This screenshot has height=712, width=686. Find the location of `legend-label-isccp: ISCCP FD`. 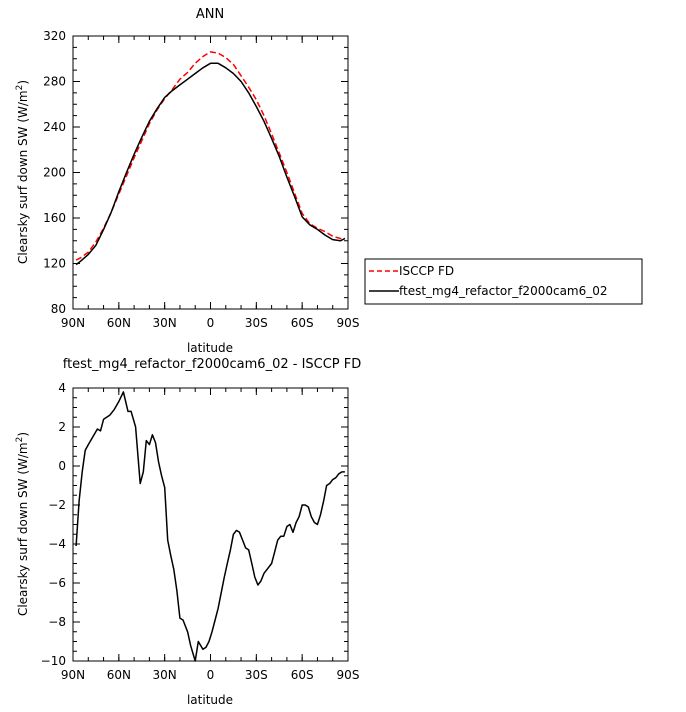

legend-label-isccp: ISCCP FD is located at coordinates (426, 271).